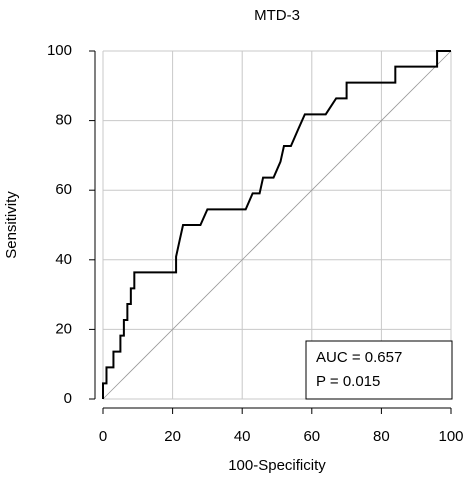 The image size is (474, 482). Describe the element at coordinates (103, 436) in the screenshot. I see `x-tick-label: 0` at that location.